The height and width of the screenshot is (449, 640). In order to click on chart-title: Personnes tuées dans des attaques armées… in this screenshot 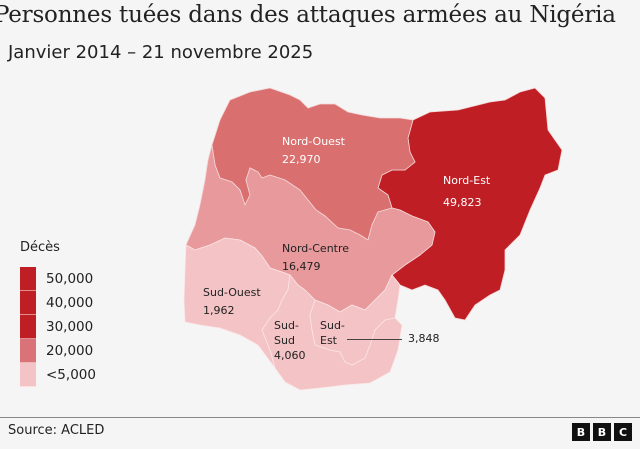, I will do `click(308, 15)`.